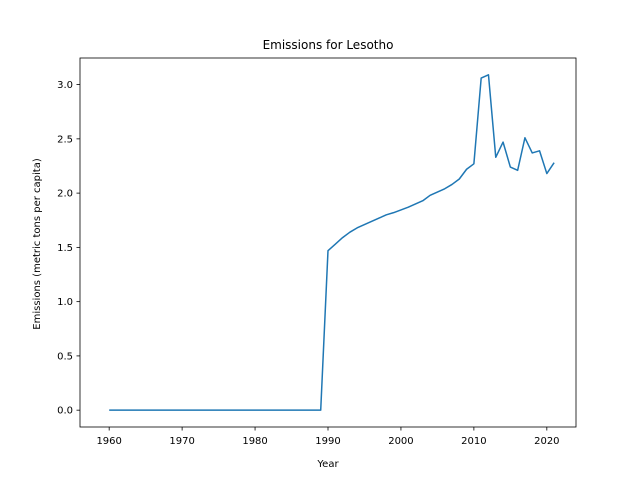 The image size is (640, 480). I want to click on x-tick-label: 1990, so click(327, 441).